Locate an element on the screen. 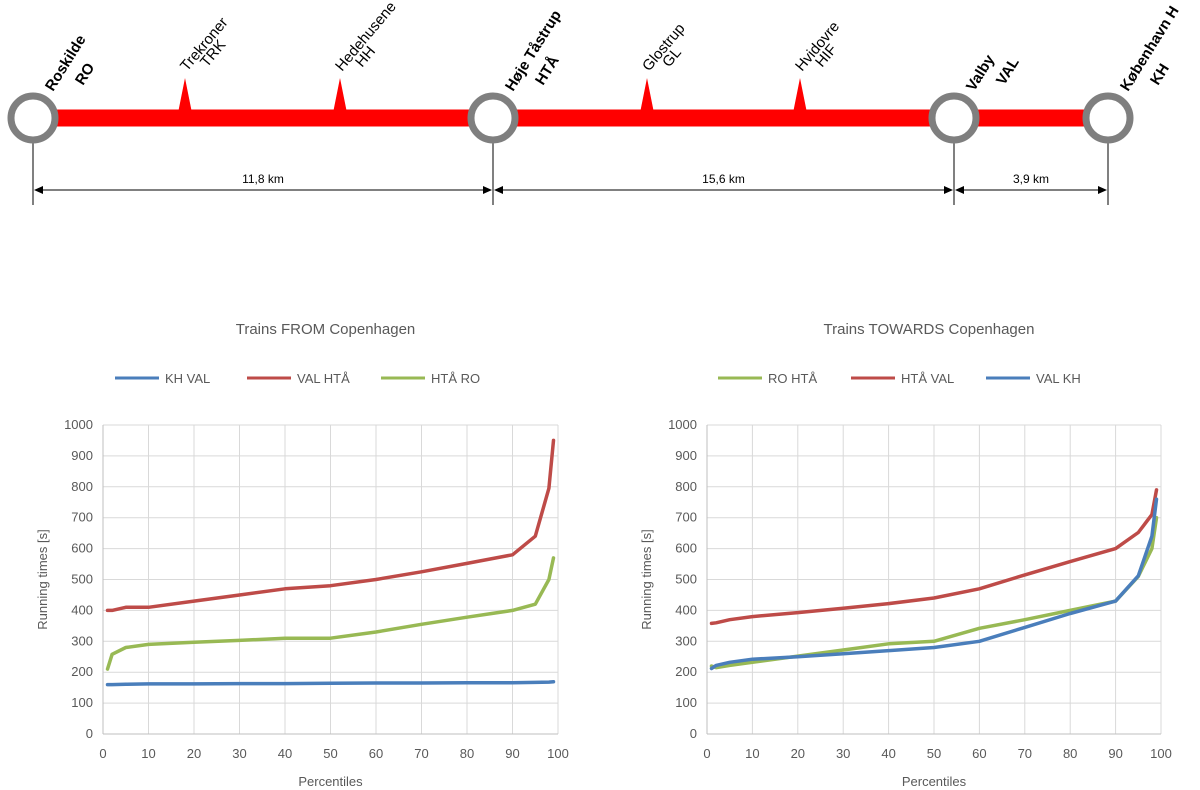  minor-station-name: Hvidovre is located at coordinates (817, 46).